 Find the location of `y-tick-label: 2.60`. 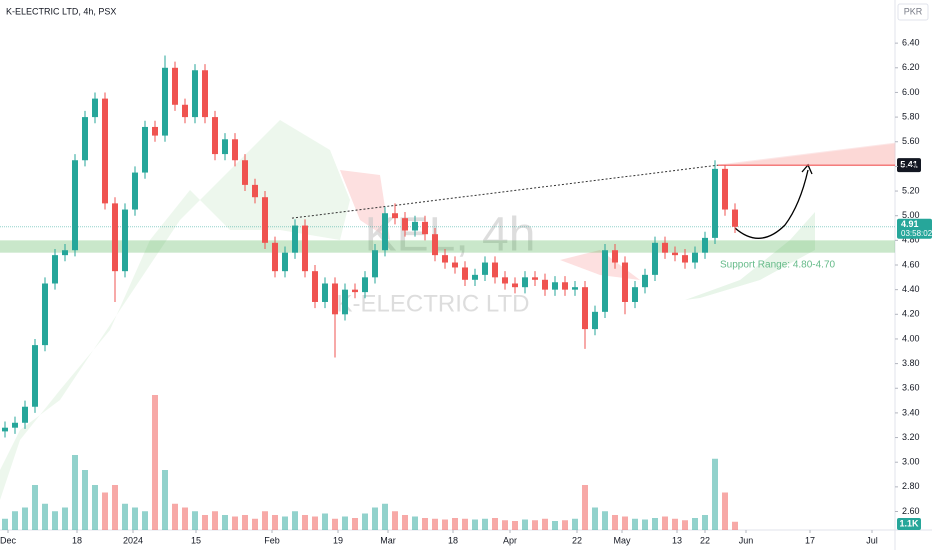

y-tick-label: 2.60 is located at coordinates (911, 511).